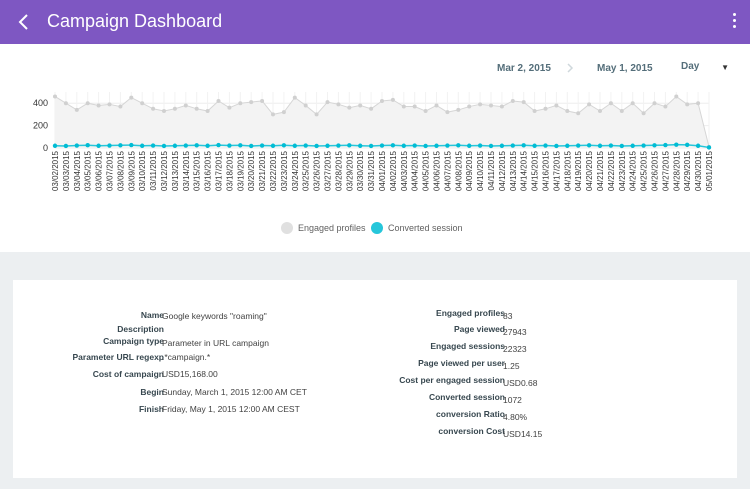 Image resolution: width=750 pixels, height=489 pixels. Describe the element at coordinates (556, 170) in the screenshot. I see `x-tick-label: 04/17/2015` at that location.